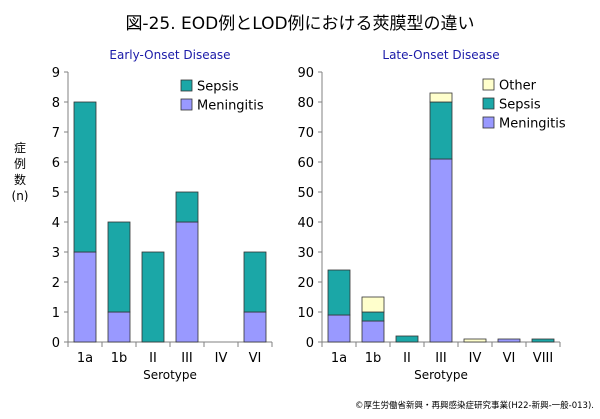 The image size is (600, 419). Describe the element at coordinates (56, 313) in the screenshot. I see `y-tick-label: 1` at that location.